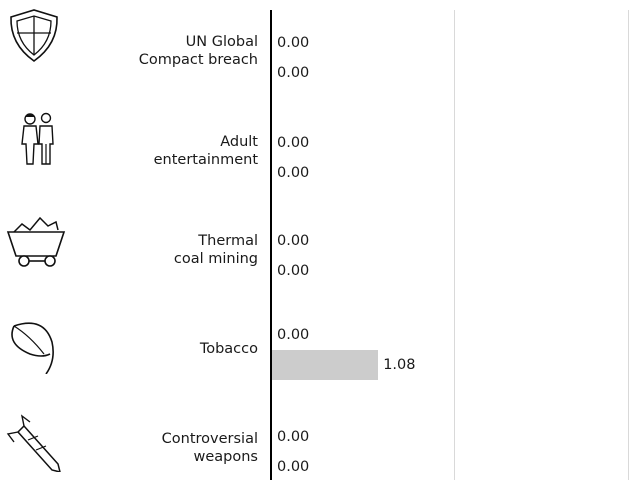  I want to click on category-label-thermal-coal: Thermal coal mining, so click(158, 250).